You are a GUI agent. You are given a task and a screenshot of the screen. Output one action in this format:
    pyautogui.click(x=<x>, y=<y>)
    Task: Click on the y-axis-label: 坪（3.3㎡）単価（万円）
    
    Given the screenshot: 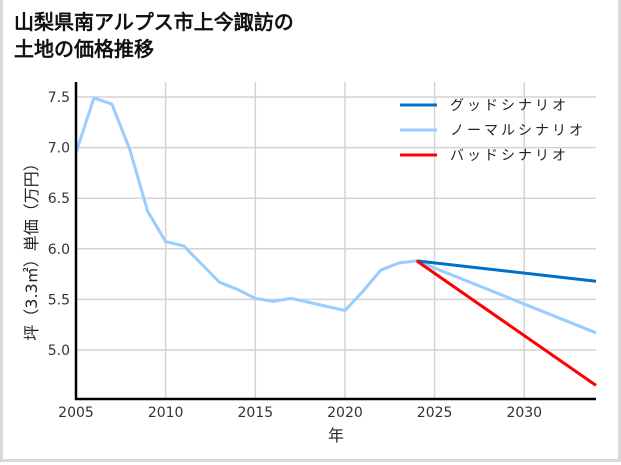 What is the action you would take?
    pyautogui.click(x=31, y=247)
    